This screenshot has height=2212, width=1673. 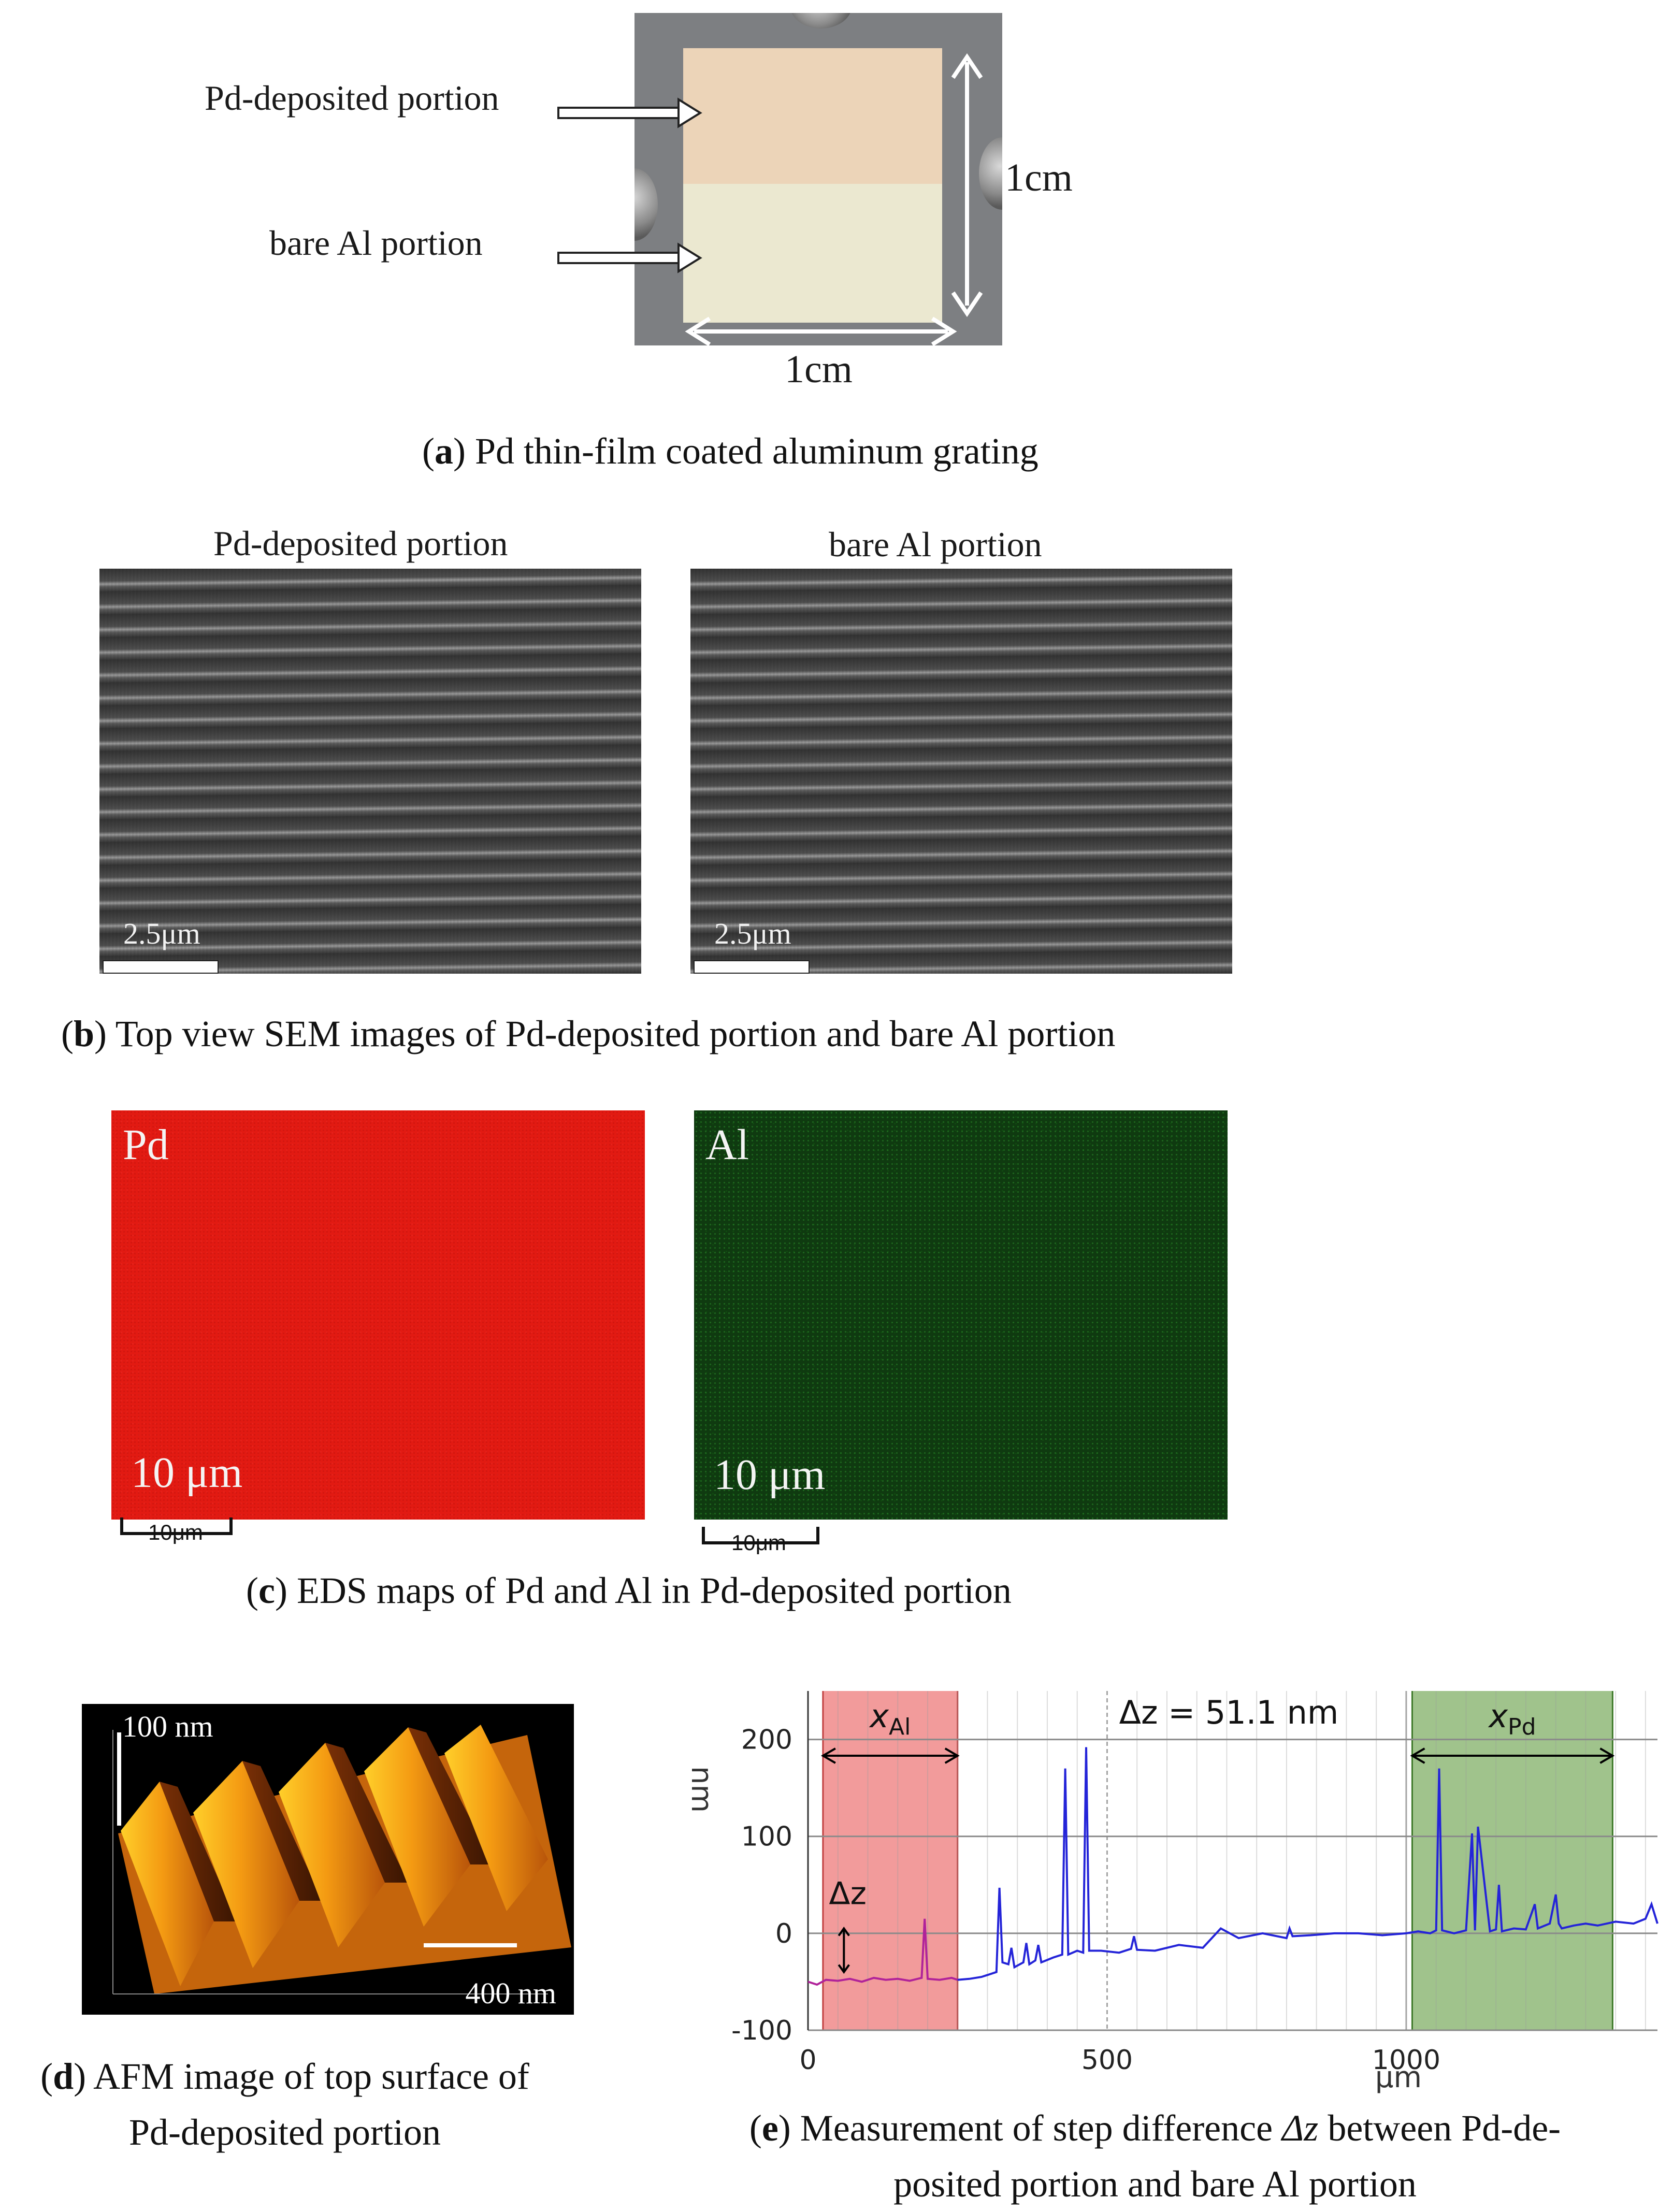 I want to click on pd-deposited-region, so click(x=812, y=116).